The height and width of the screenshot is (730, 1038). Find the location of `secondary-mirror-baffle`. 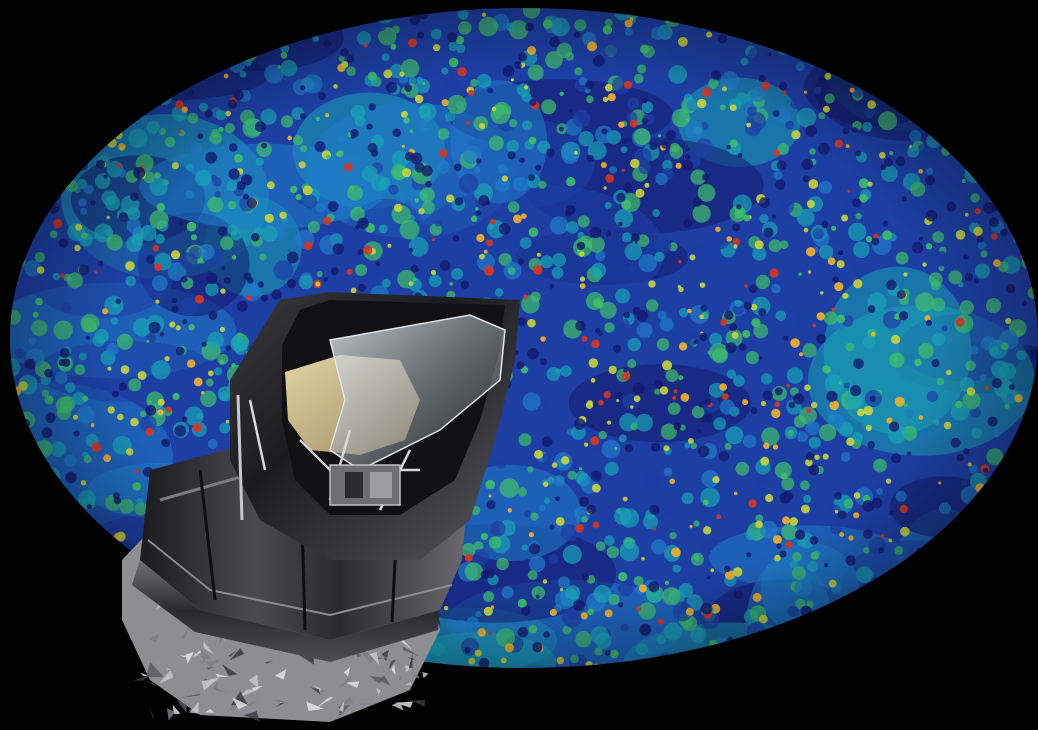

secondary-mirror-baffle is located at coordinates (417, 392).